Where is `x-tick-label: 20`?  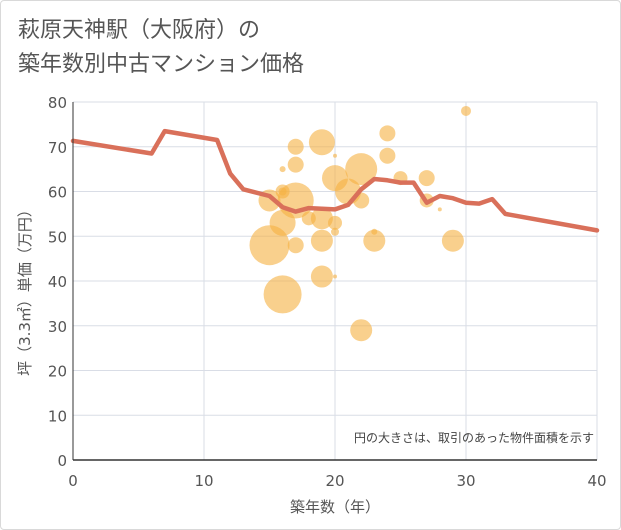 x-tick-label: 20 is located at coordinates (334, 481).